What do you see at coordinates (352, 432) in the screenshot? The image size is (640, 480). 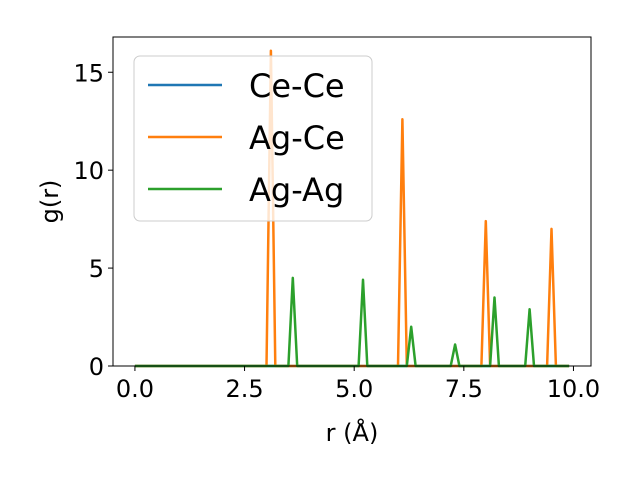 I see `x-axis-label: r (Å)` at bounding box center [352, 432].